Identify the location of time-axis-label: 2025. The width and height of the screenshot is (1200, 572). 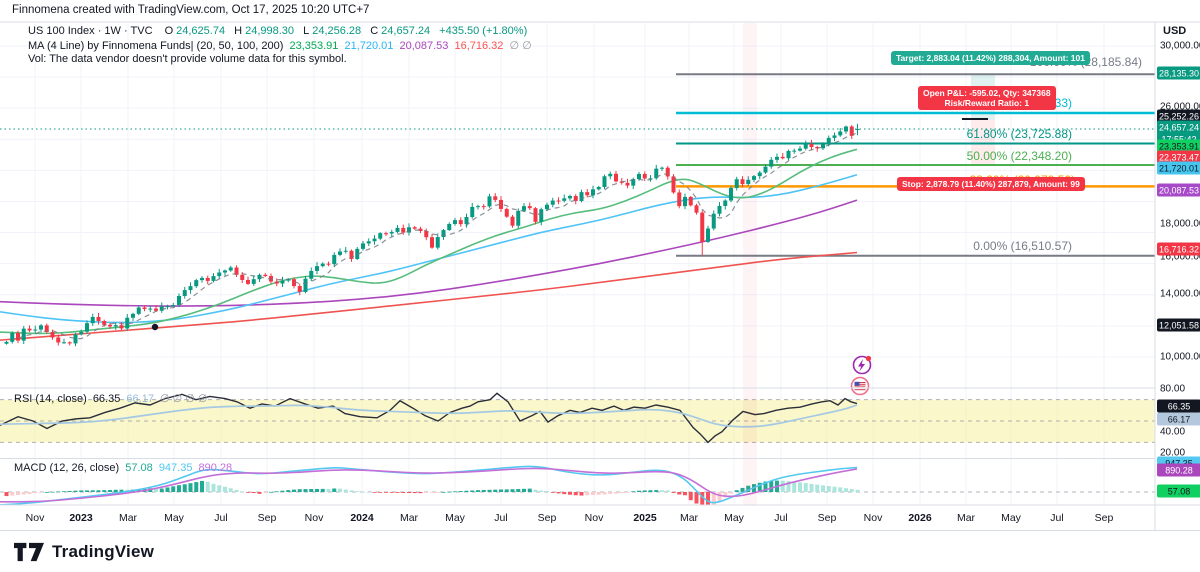
(645, 518).